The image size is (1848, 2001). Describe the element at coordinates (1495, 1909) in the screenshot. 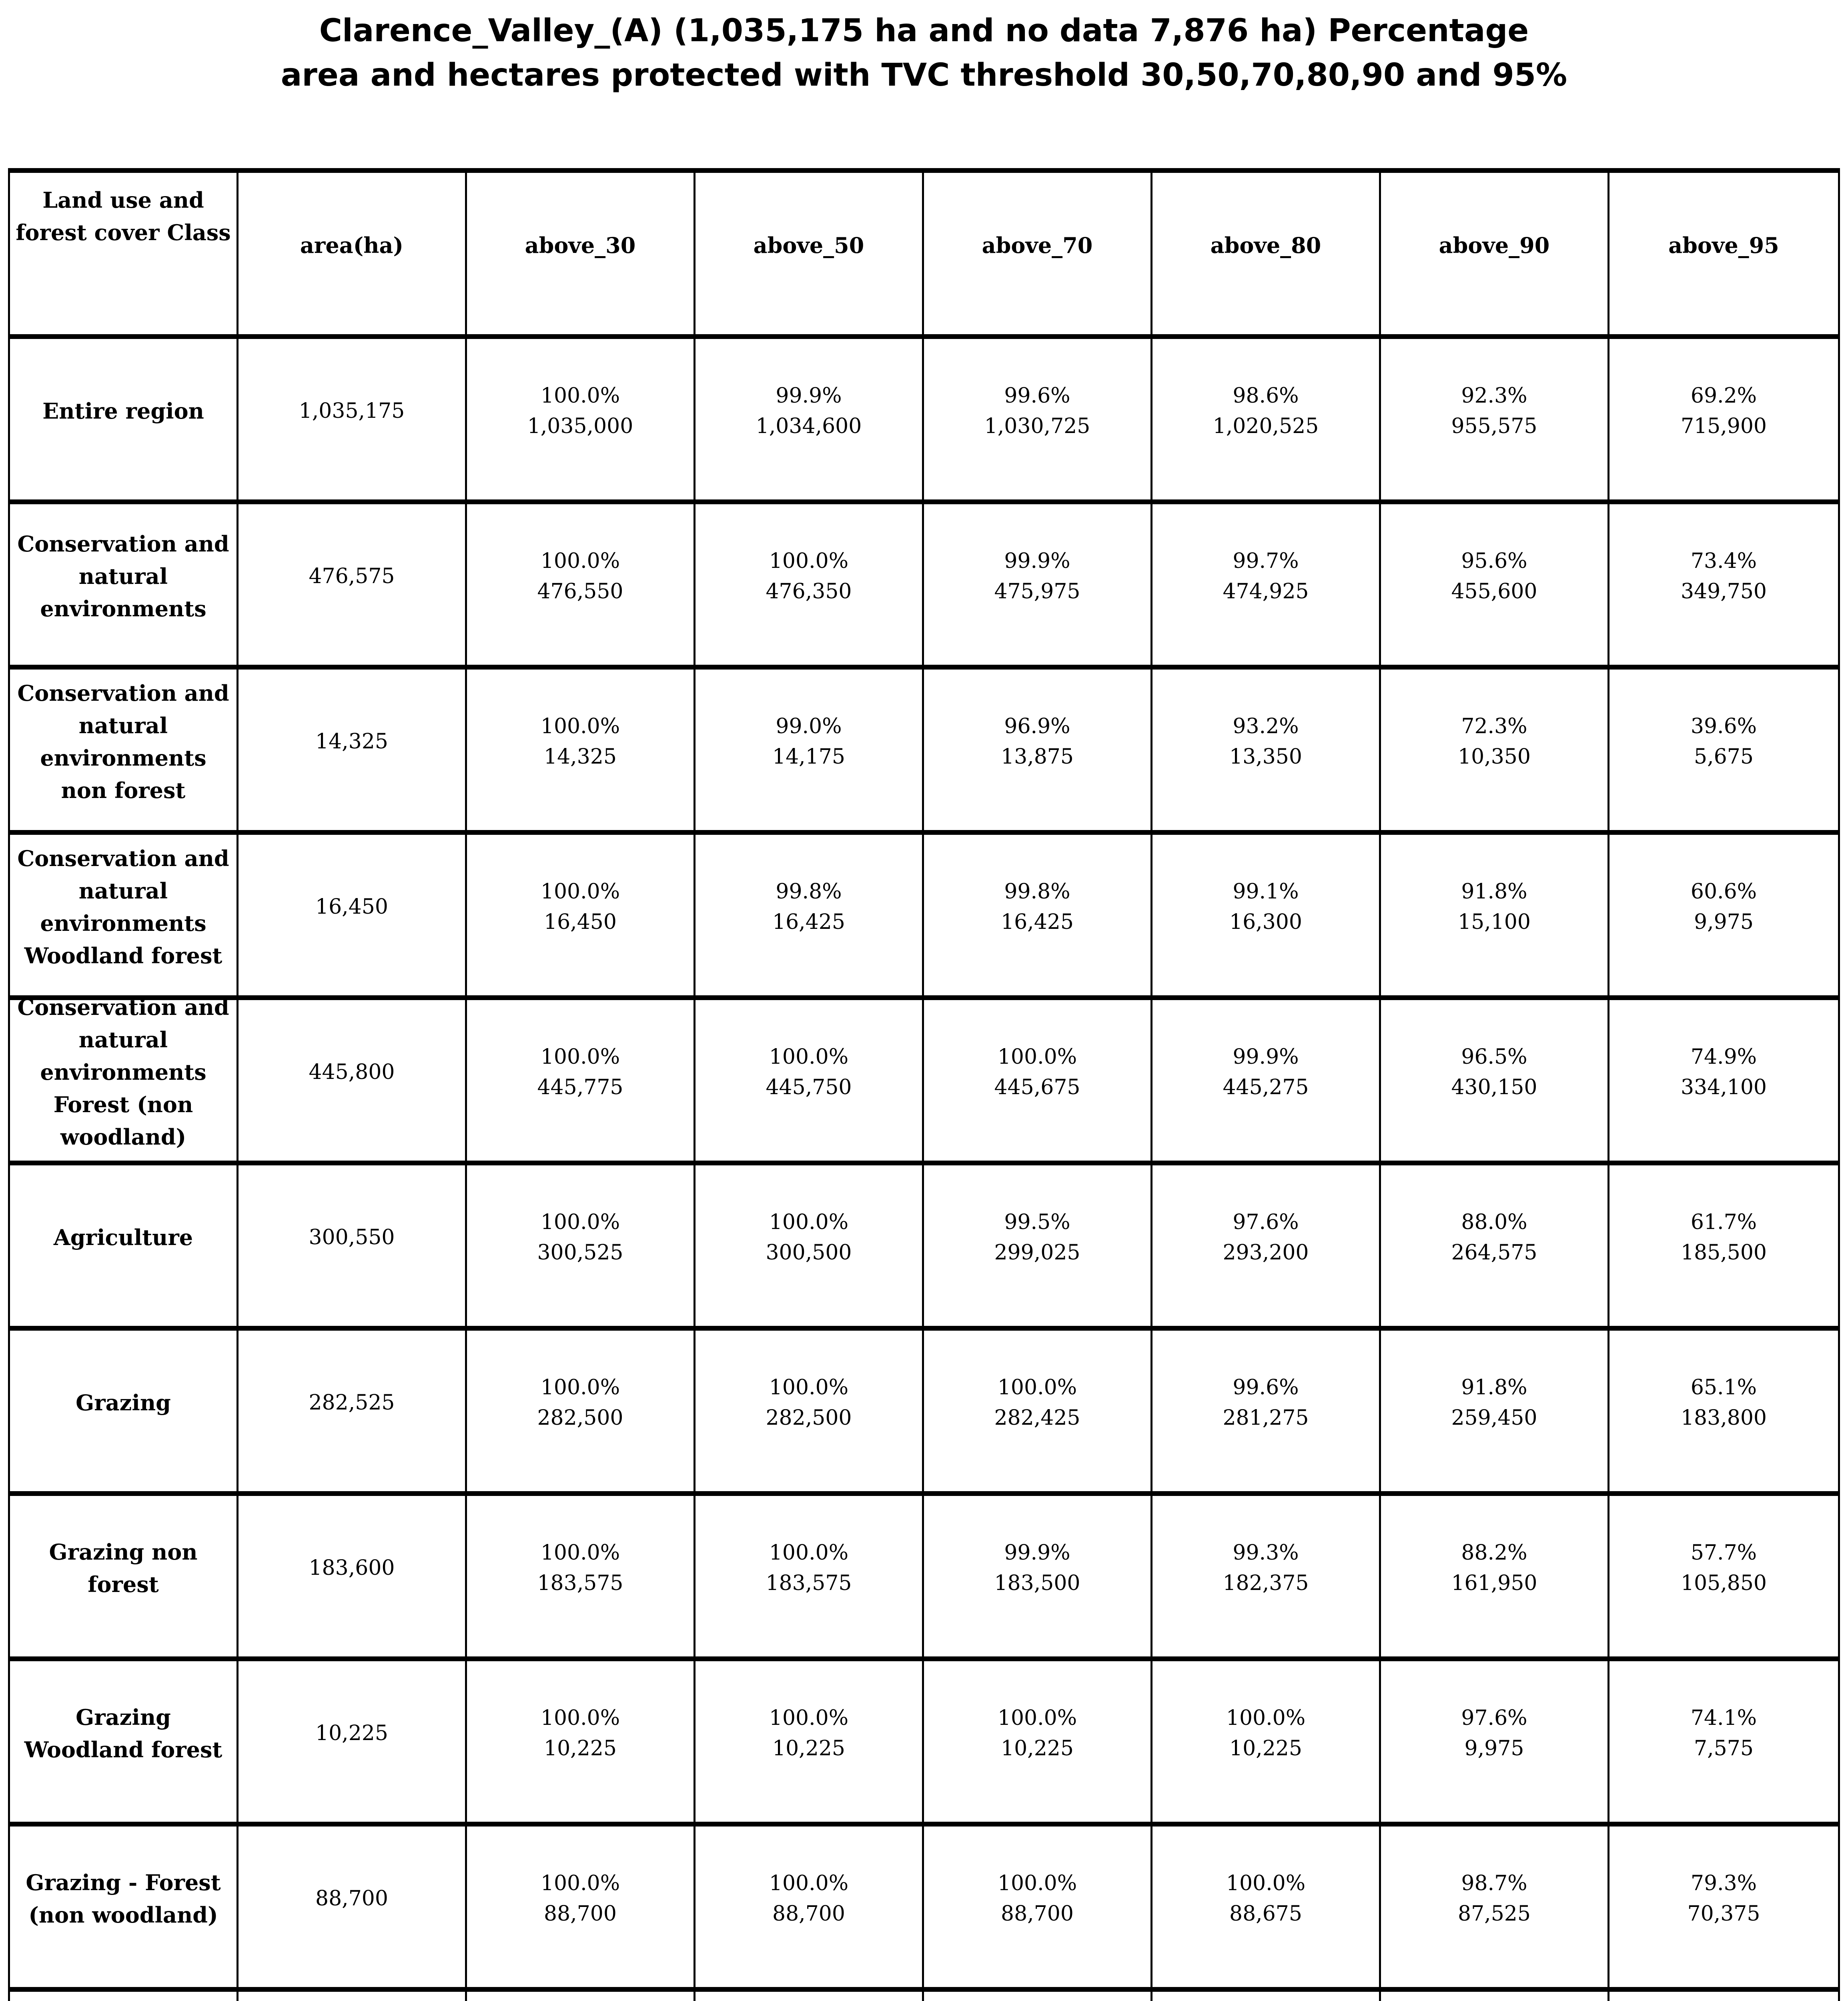

I see `pct-ha-cell: 98.7% 87,525` at that location.